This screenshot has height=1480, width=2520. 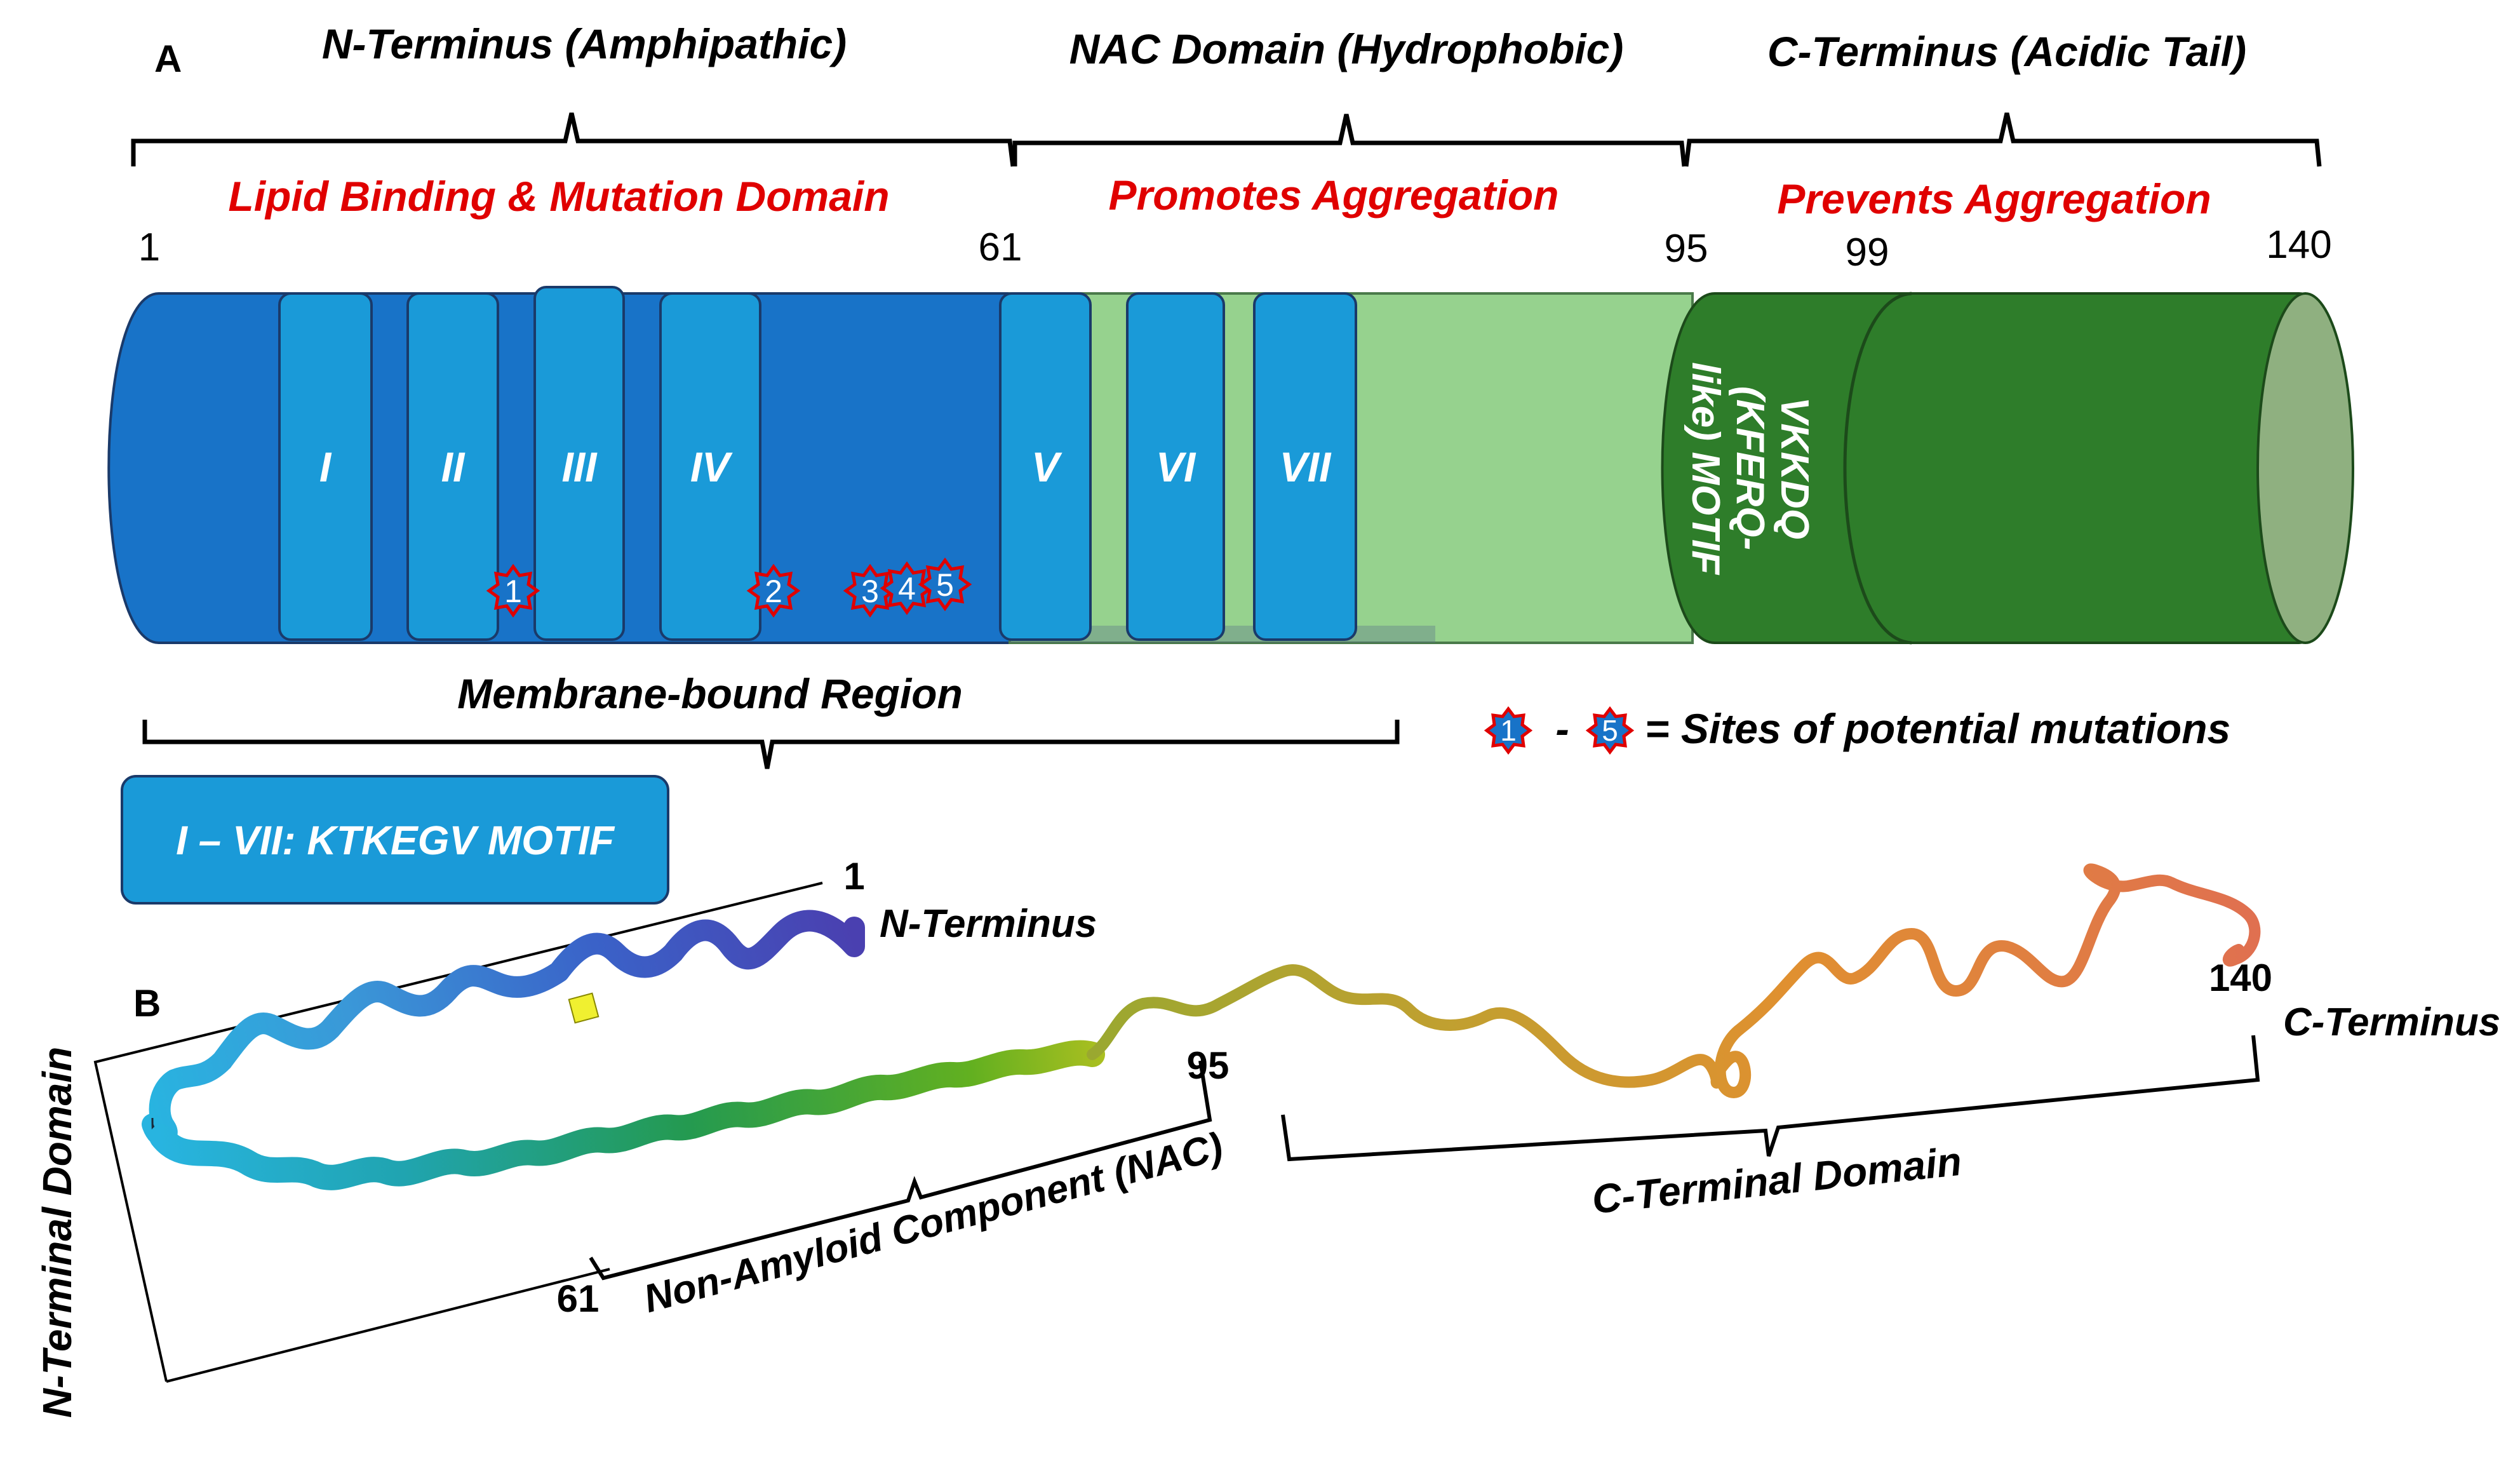 What do you see at coordinates (1562, 729) in the screenshot?
I see `legend-dash: -` at bounding box center [1562, 729].